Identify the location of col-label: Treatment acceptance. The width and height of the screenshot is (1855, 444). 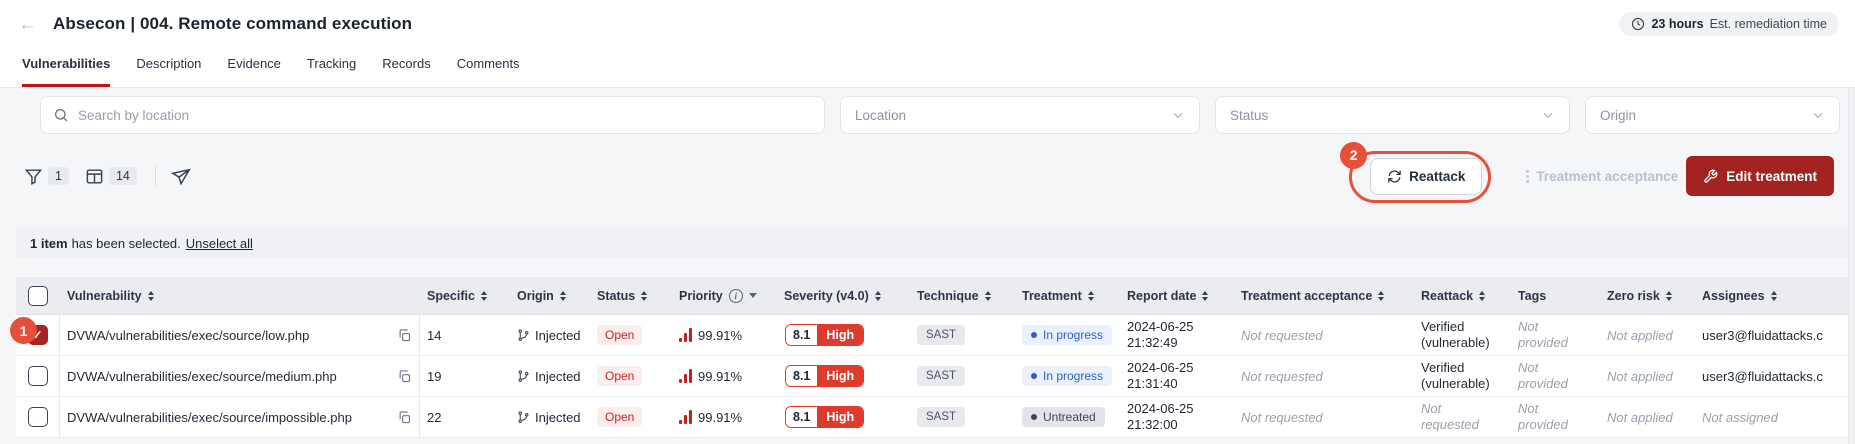
(1307, 295).